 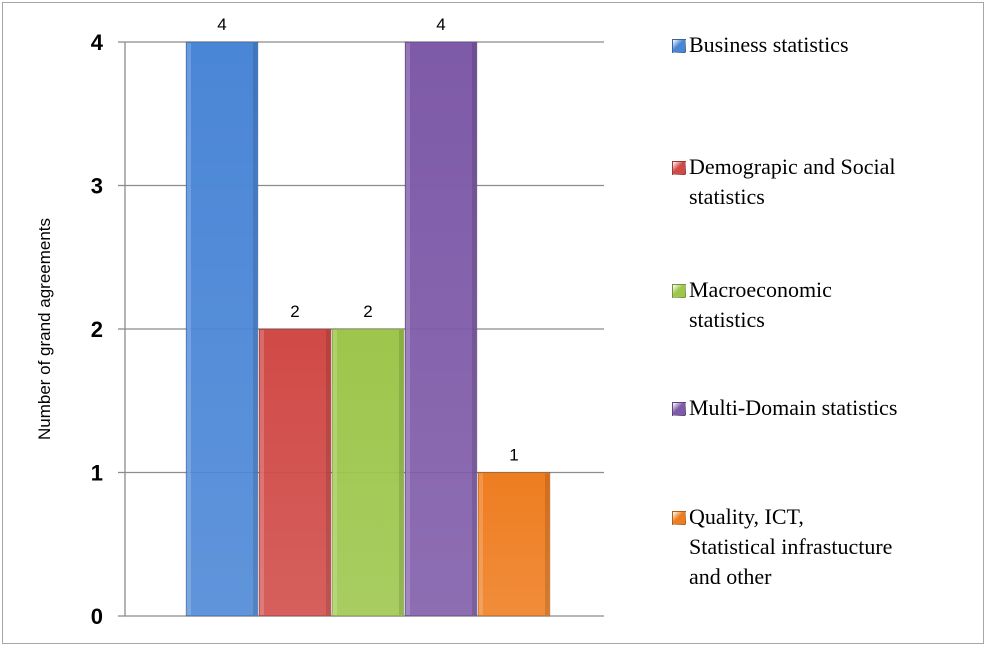 What do you see at coordinates (760, 305) in the screenshot?
I see `legend-label: Macroeconomic statistics` at bounding box center [760, 305].